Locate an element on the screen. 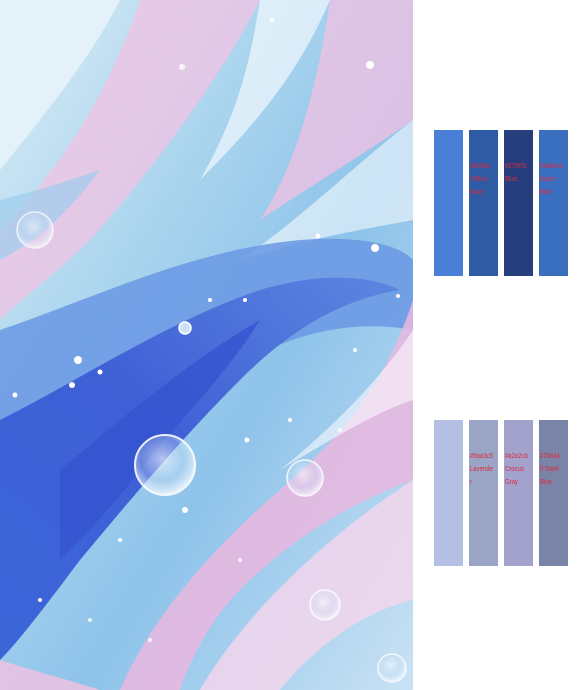 The image size is (585, 690). swatch-label: #7b84a5 Steel Blue is located at coordinates (550, 469).